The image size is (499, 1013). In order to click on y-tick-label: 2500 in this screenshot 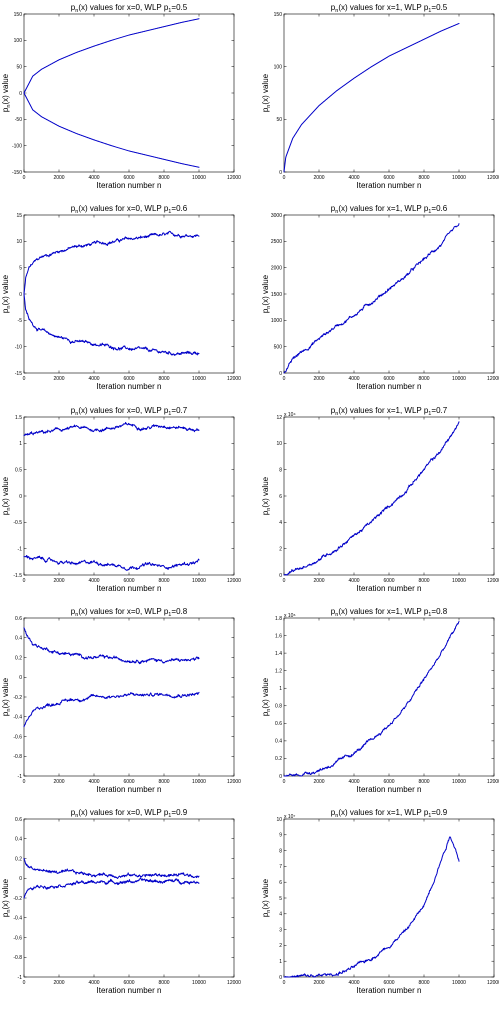, I will do `click(276, 242)`.